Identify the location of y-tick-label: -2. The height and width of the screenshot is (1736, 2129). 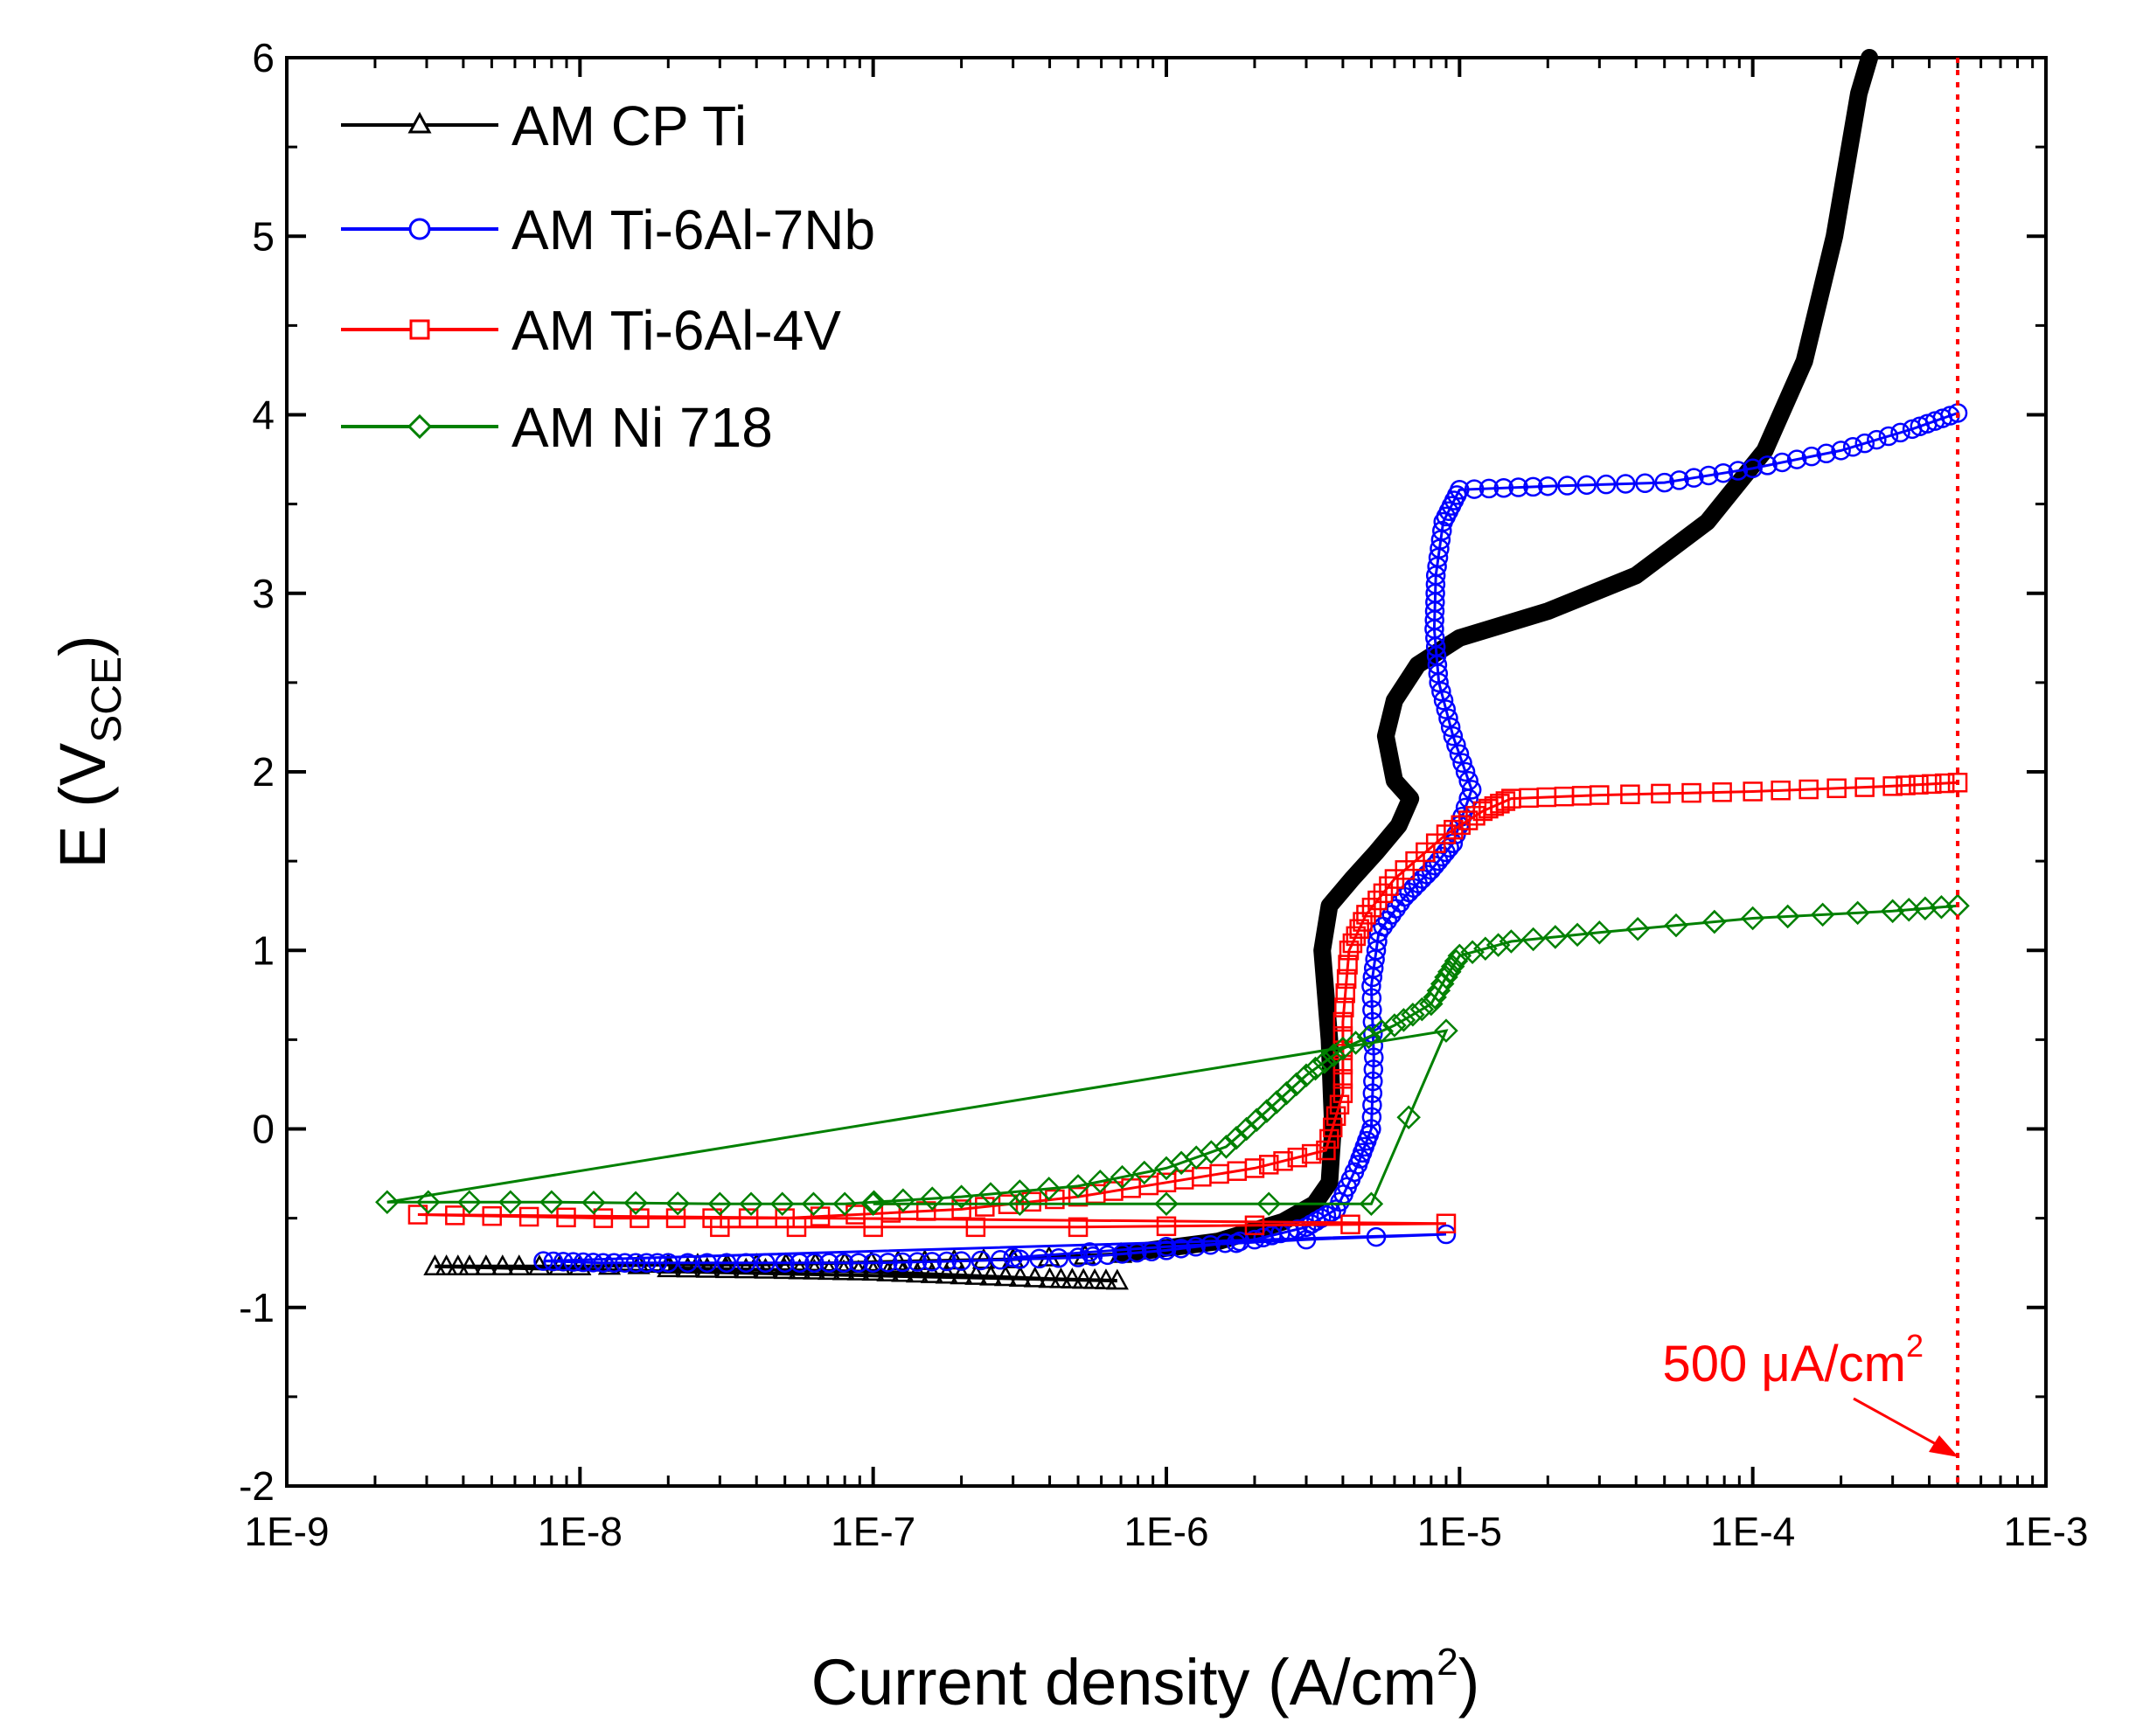
(257, 1486).